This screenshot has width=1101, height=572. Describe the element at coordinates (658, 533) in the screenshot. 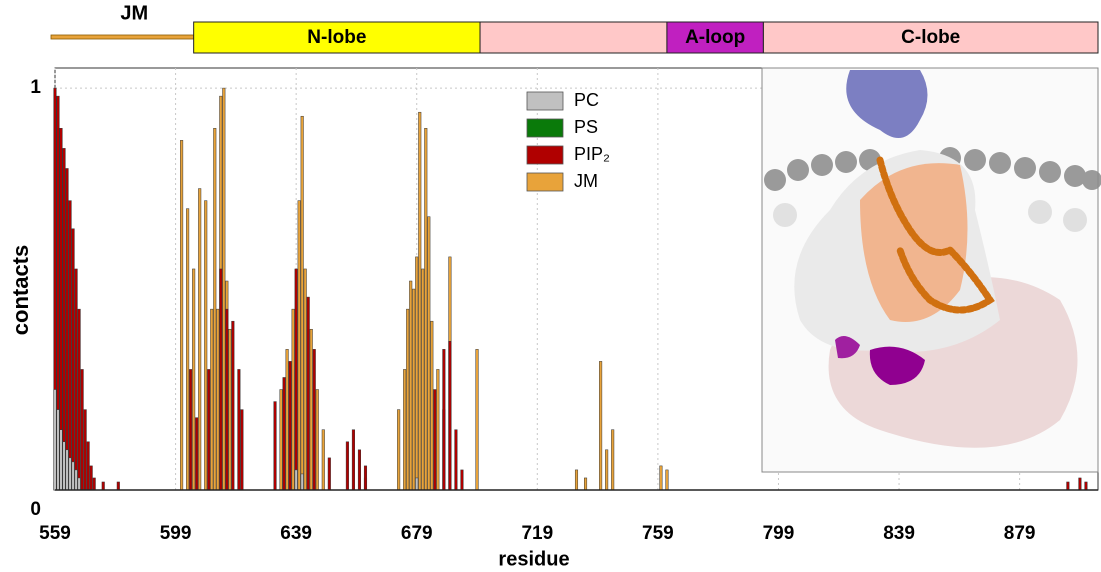

I see `x-tick-label: 759` at that location.